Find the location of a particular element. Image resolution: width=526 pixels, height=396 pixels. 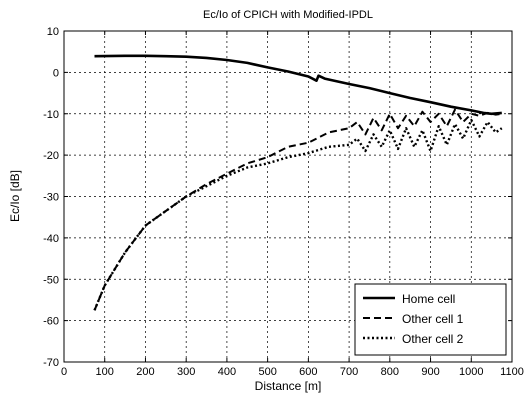

y-tick-label: -60 is located at coordinates (51, 322).